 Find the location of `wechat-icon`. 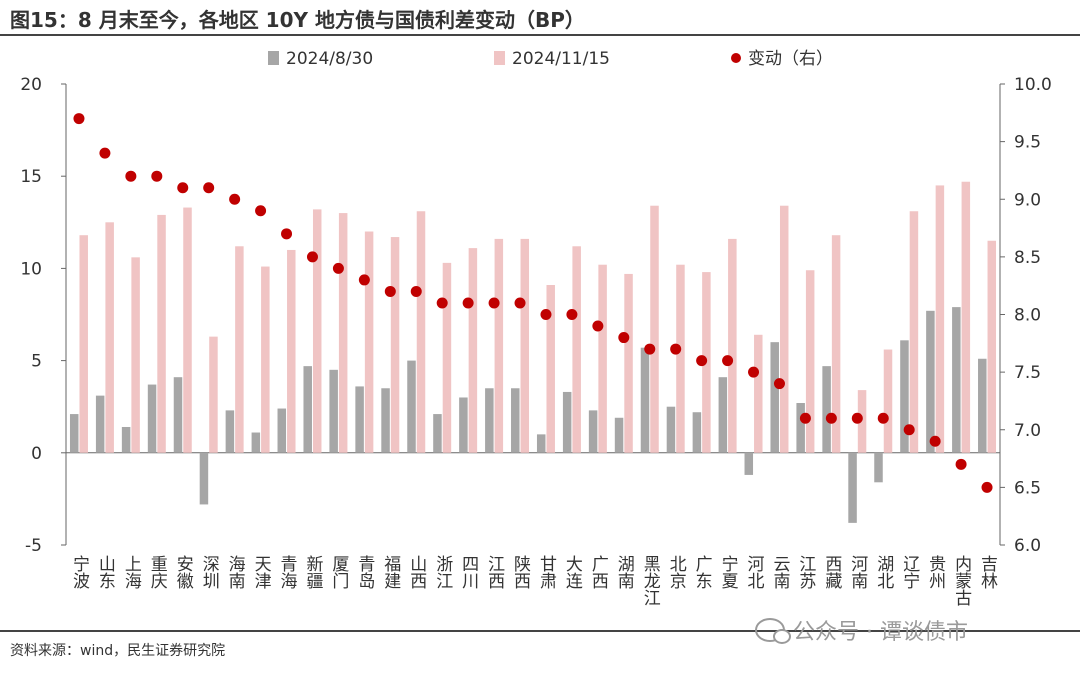

wechat-icon is located at coordinates (773, 631).